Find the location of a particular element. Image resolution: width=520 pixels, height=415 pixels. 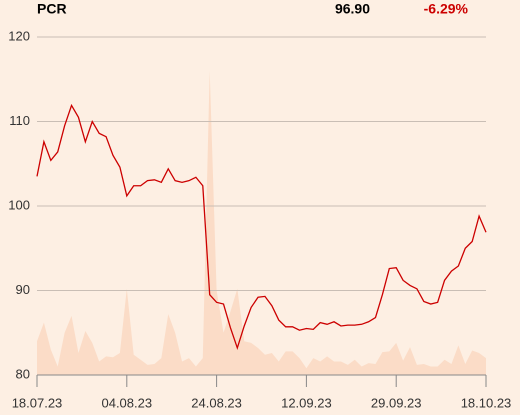

change: -6.29% is located at coordinates (446, 9).